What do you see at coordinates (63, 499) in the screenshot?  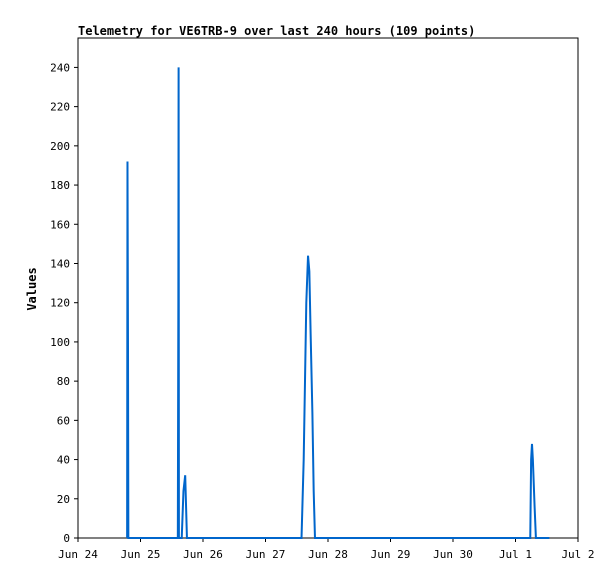 I see `y-tick-label: 20` at bounding box center [63, 499].